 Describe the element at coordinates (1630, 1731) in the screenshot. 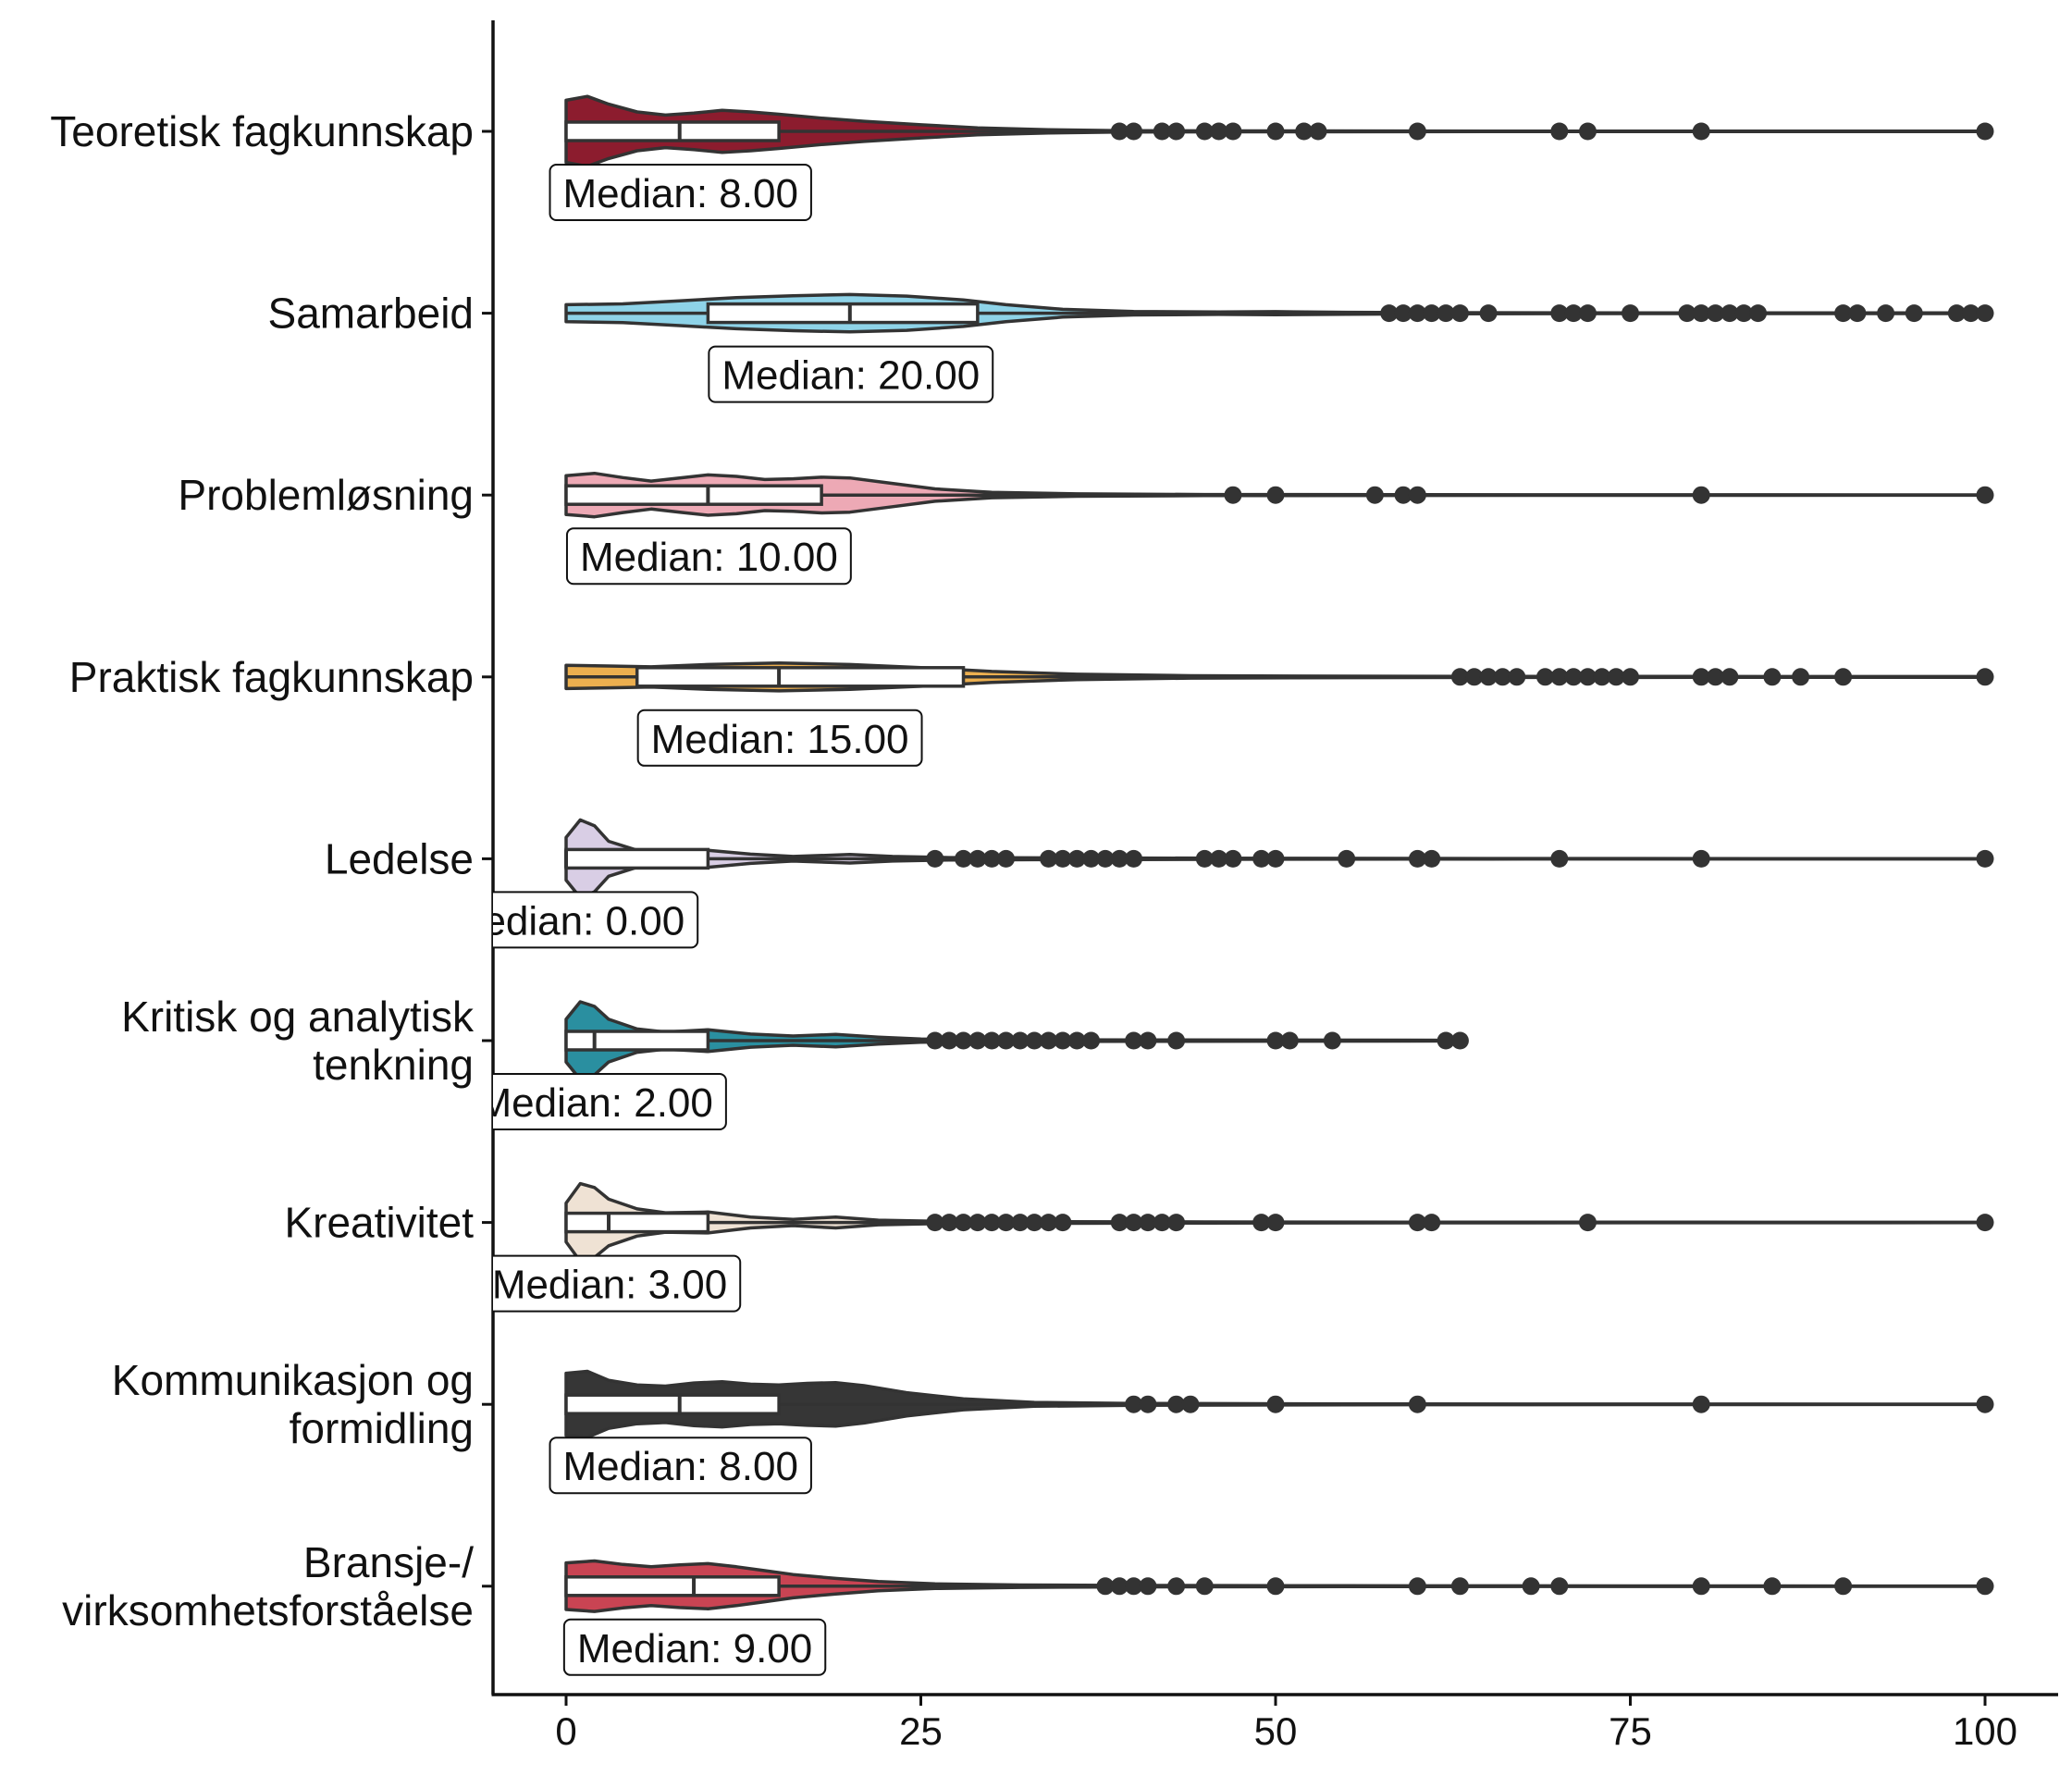

I see `x-tick-label: 75` at that location.